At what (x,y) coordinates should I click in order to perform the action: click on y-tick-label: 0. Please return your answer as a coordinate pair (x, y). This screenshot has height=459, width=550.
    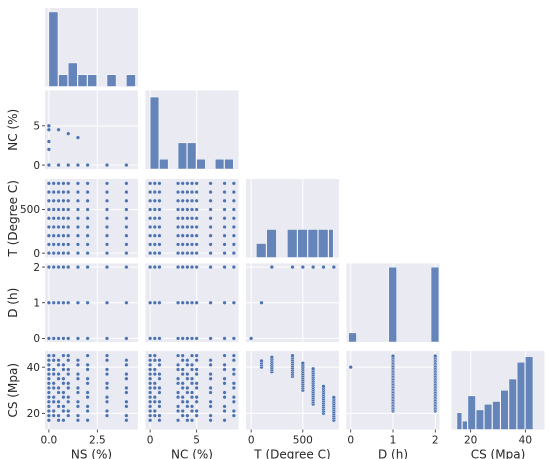
    Looking at the image, I should click on (36, 254).